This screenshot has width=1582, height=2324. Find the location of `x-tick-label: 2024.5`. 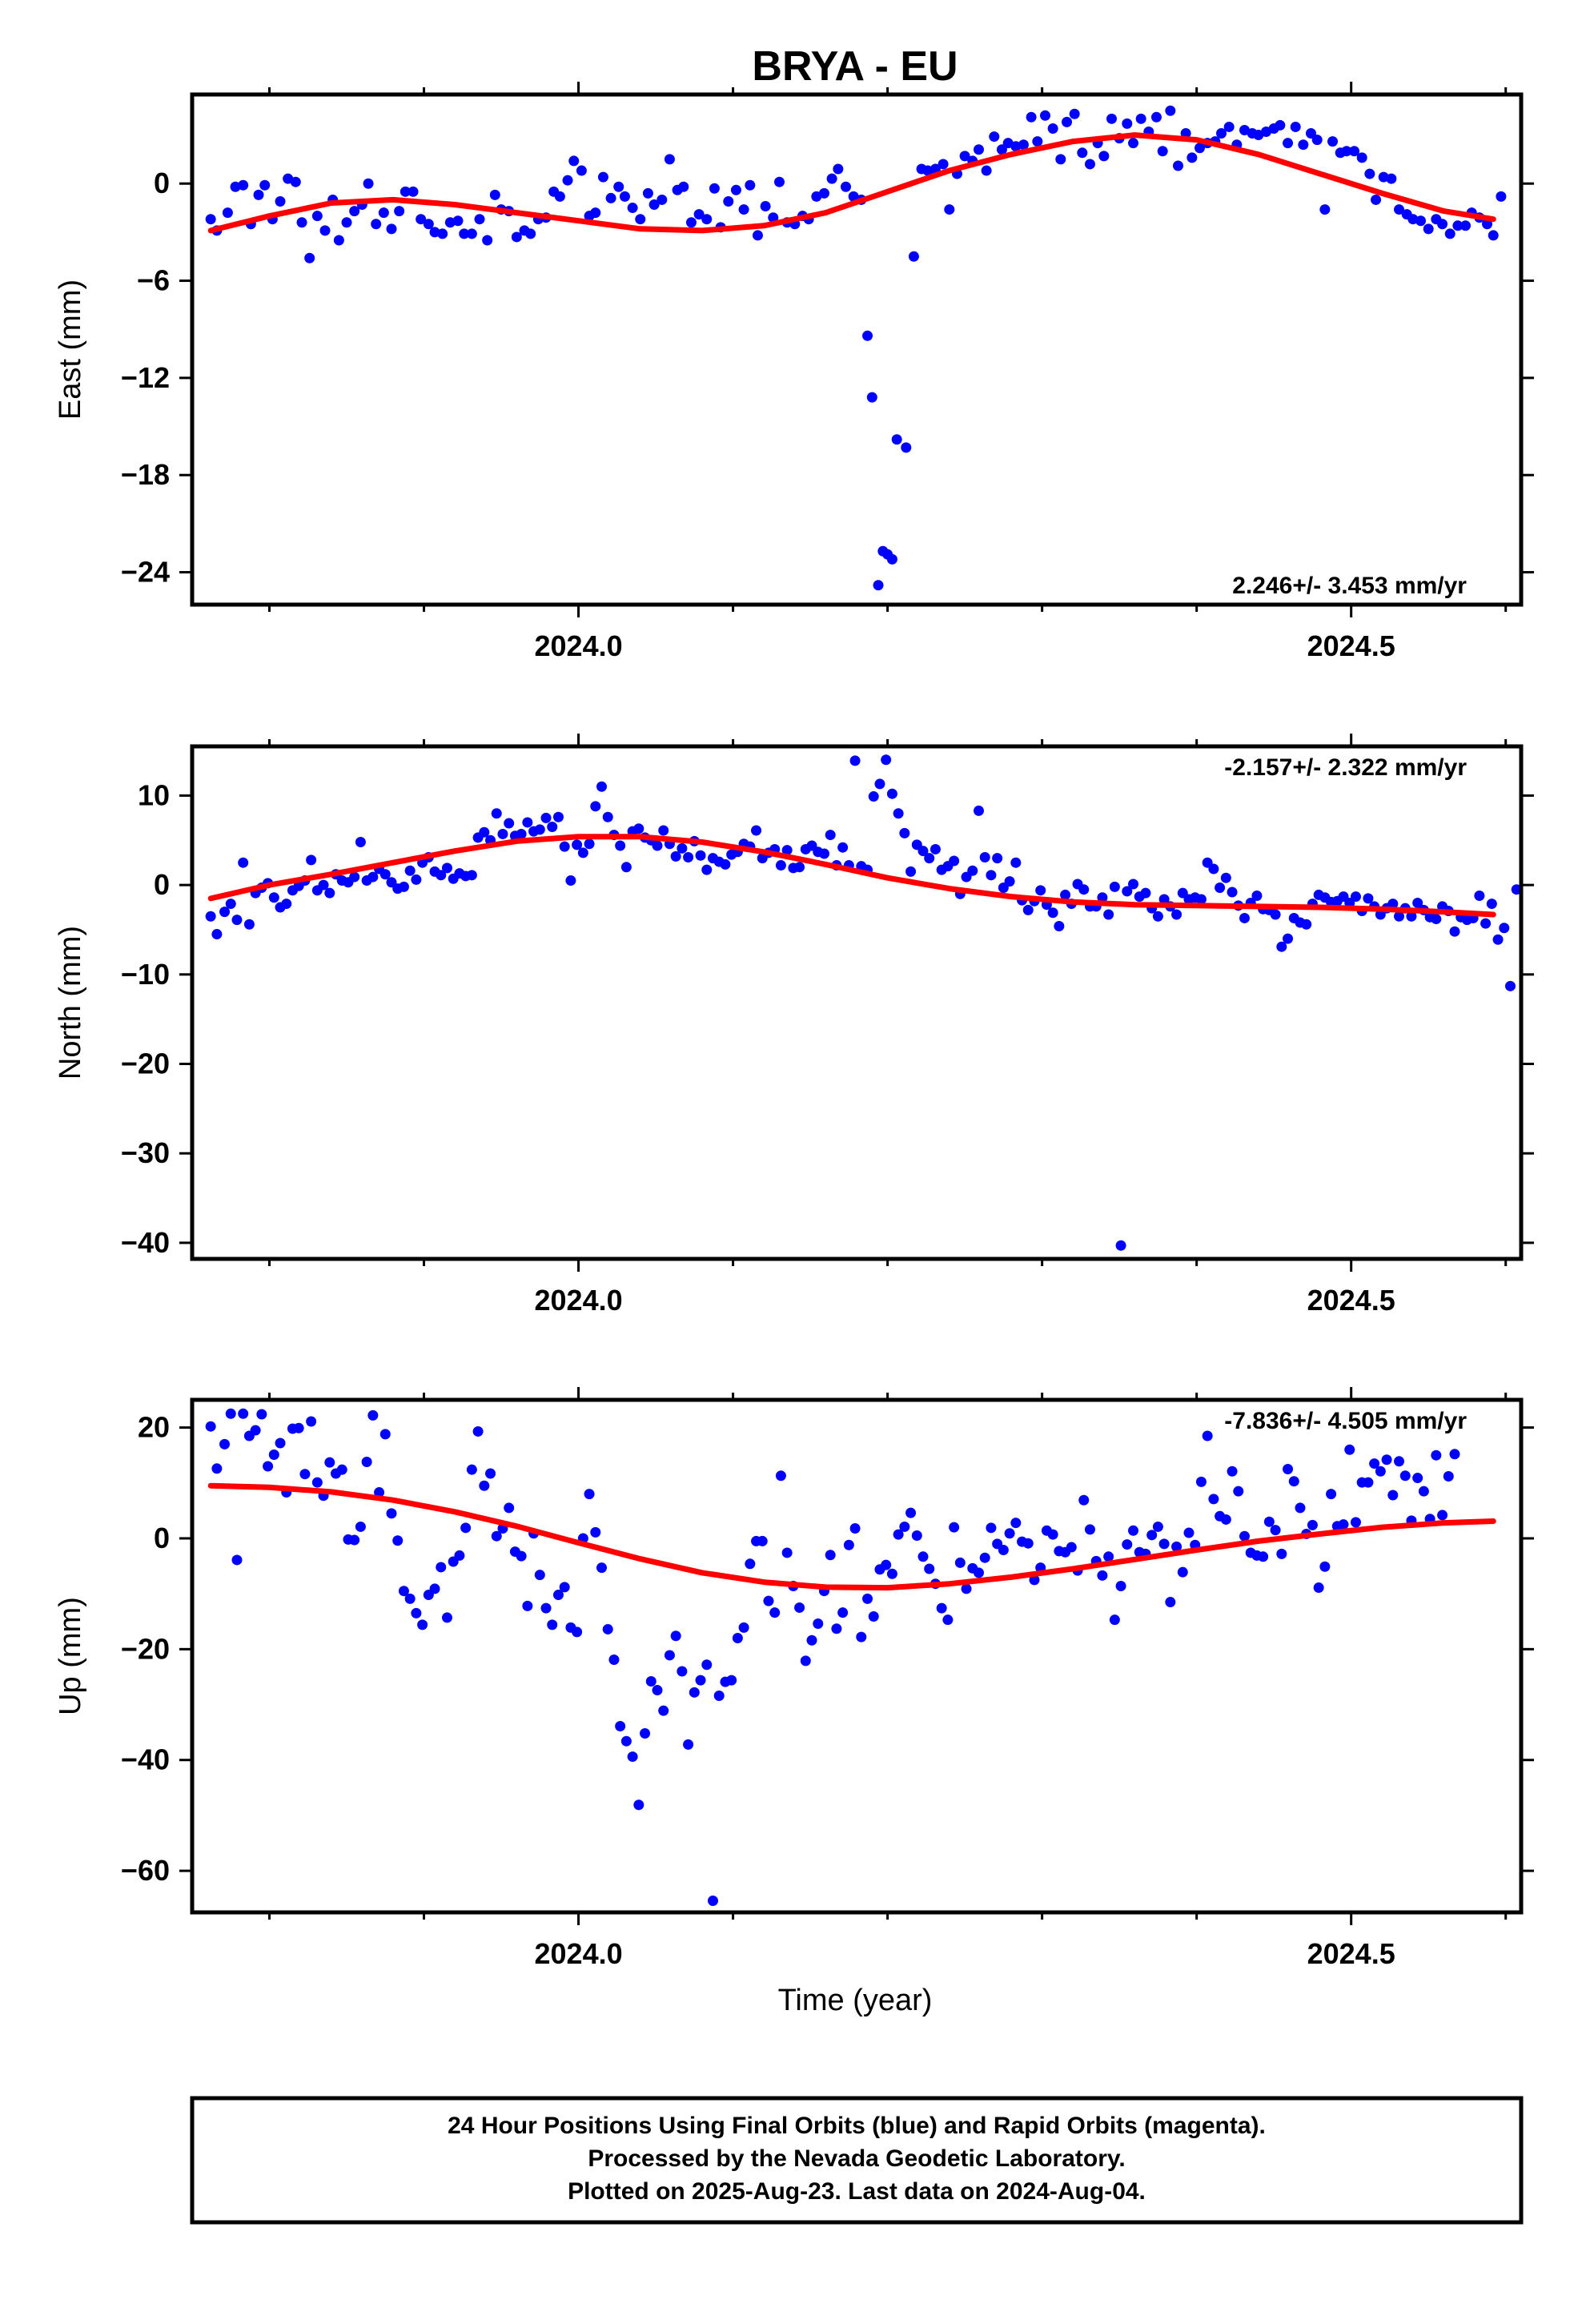

x-tick-label: 2024.5 is located at coordinates (1351, 645).